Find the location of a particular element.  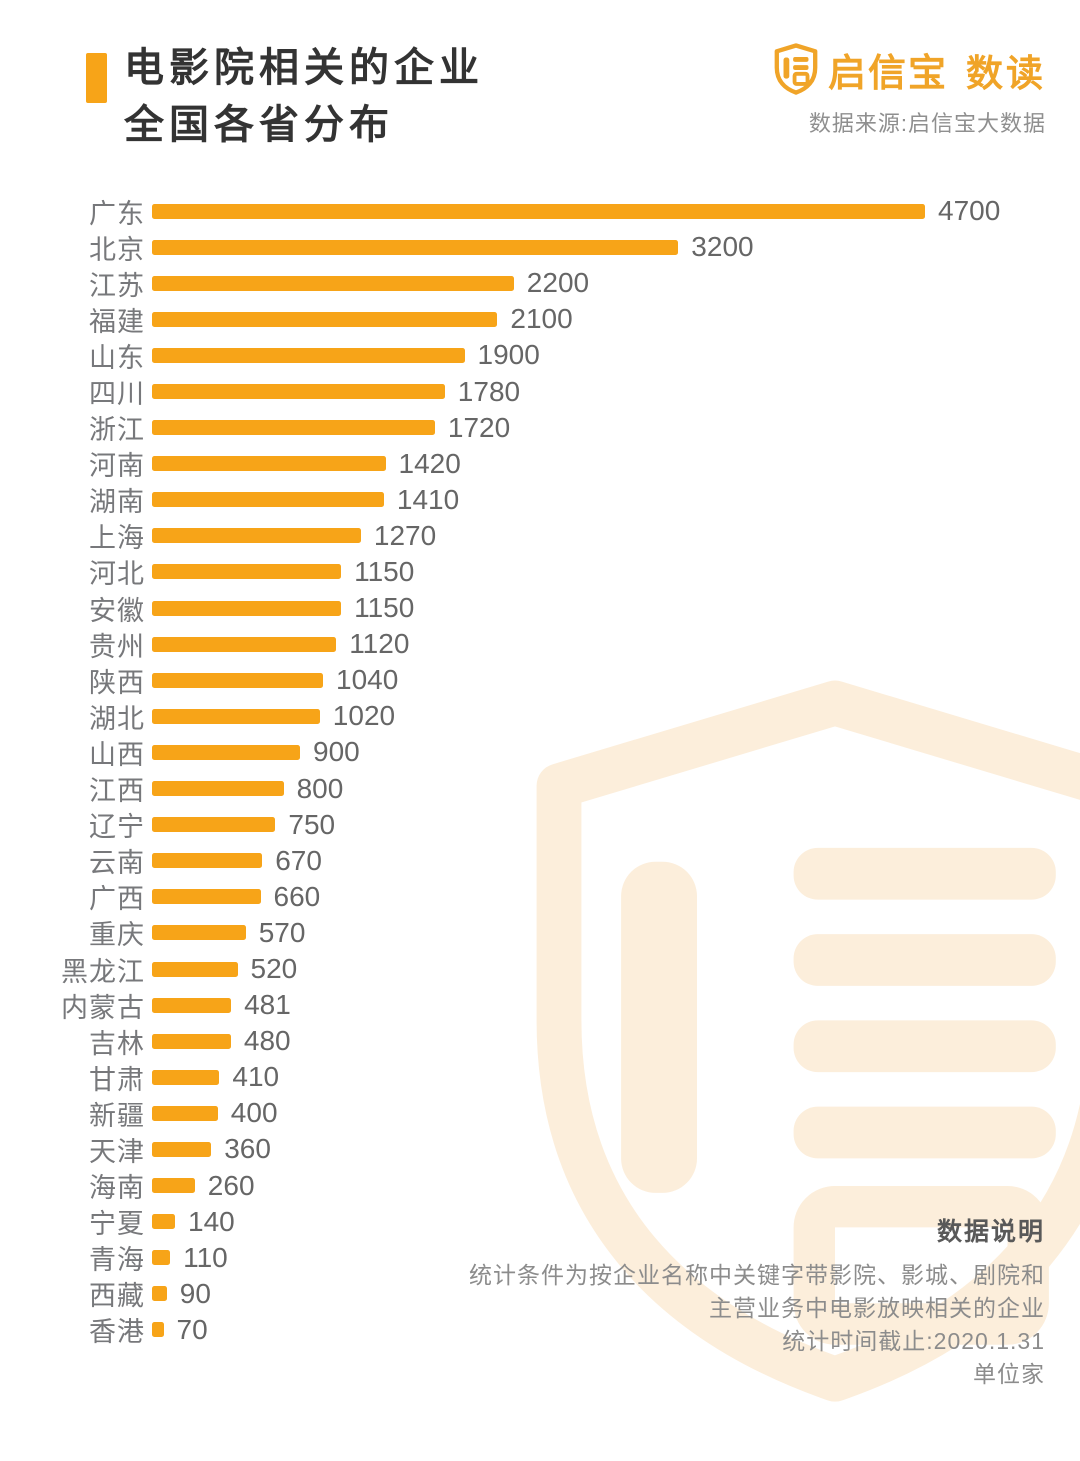

value-label: 400 is located at coordinates (254, 1113).